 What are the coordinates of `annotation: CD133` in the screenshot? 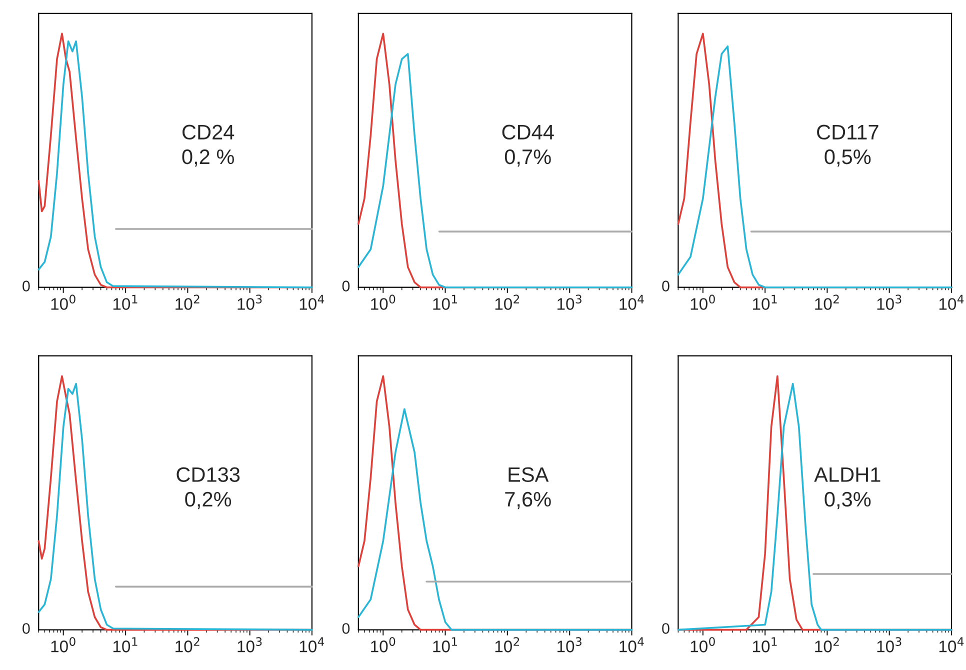 It's located at (208, 474).